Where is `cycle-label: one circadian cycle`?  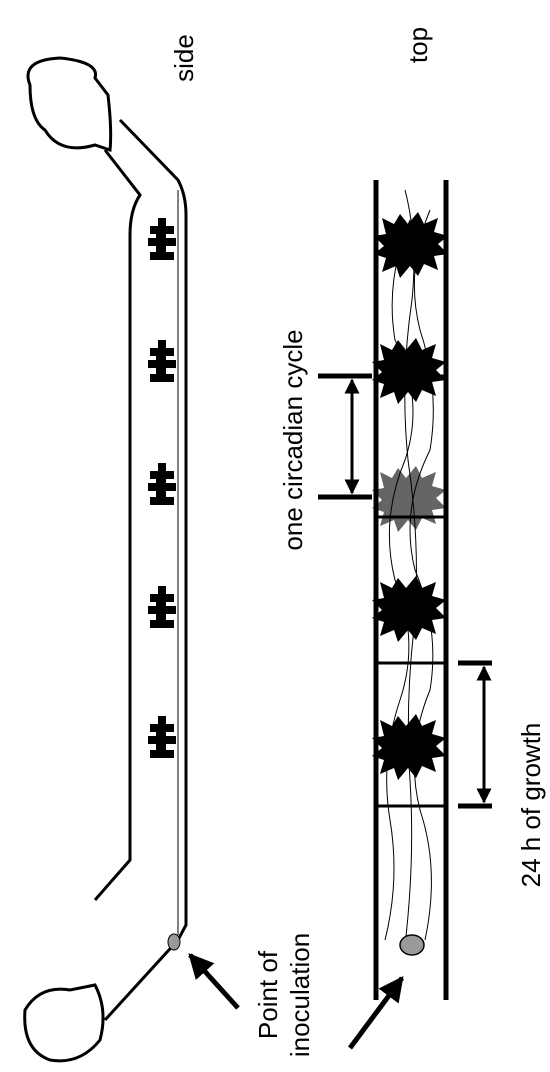 cycle-label: one circadian cycle is located at coordinates (293, 439).